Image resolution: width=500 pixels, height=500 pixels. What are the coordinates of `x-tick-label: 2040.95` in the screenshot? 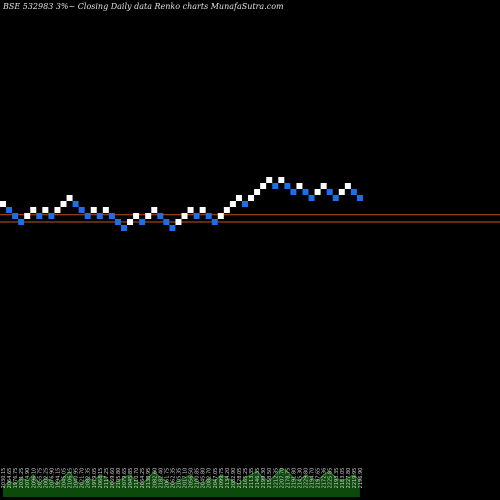 It's located at (77, 478).